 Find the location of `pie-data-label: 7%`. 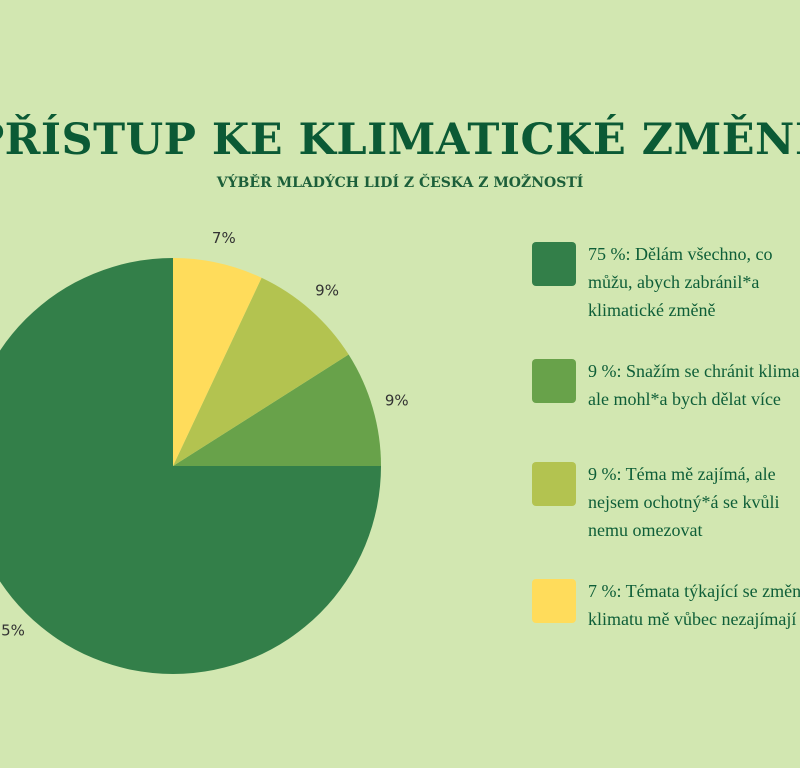

pie-data-label: 7% is located at coordinates (224, 238).